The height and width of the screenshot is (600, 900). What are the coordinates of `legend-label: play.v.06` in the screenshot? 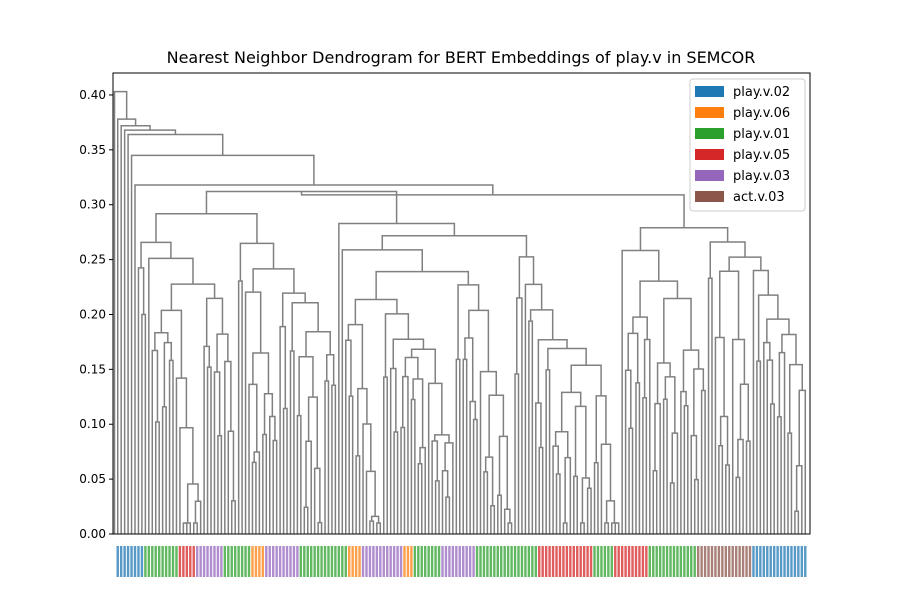 It's located at (761, 113).